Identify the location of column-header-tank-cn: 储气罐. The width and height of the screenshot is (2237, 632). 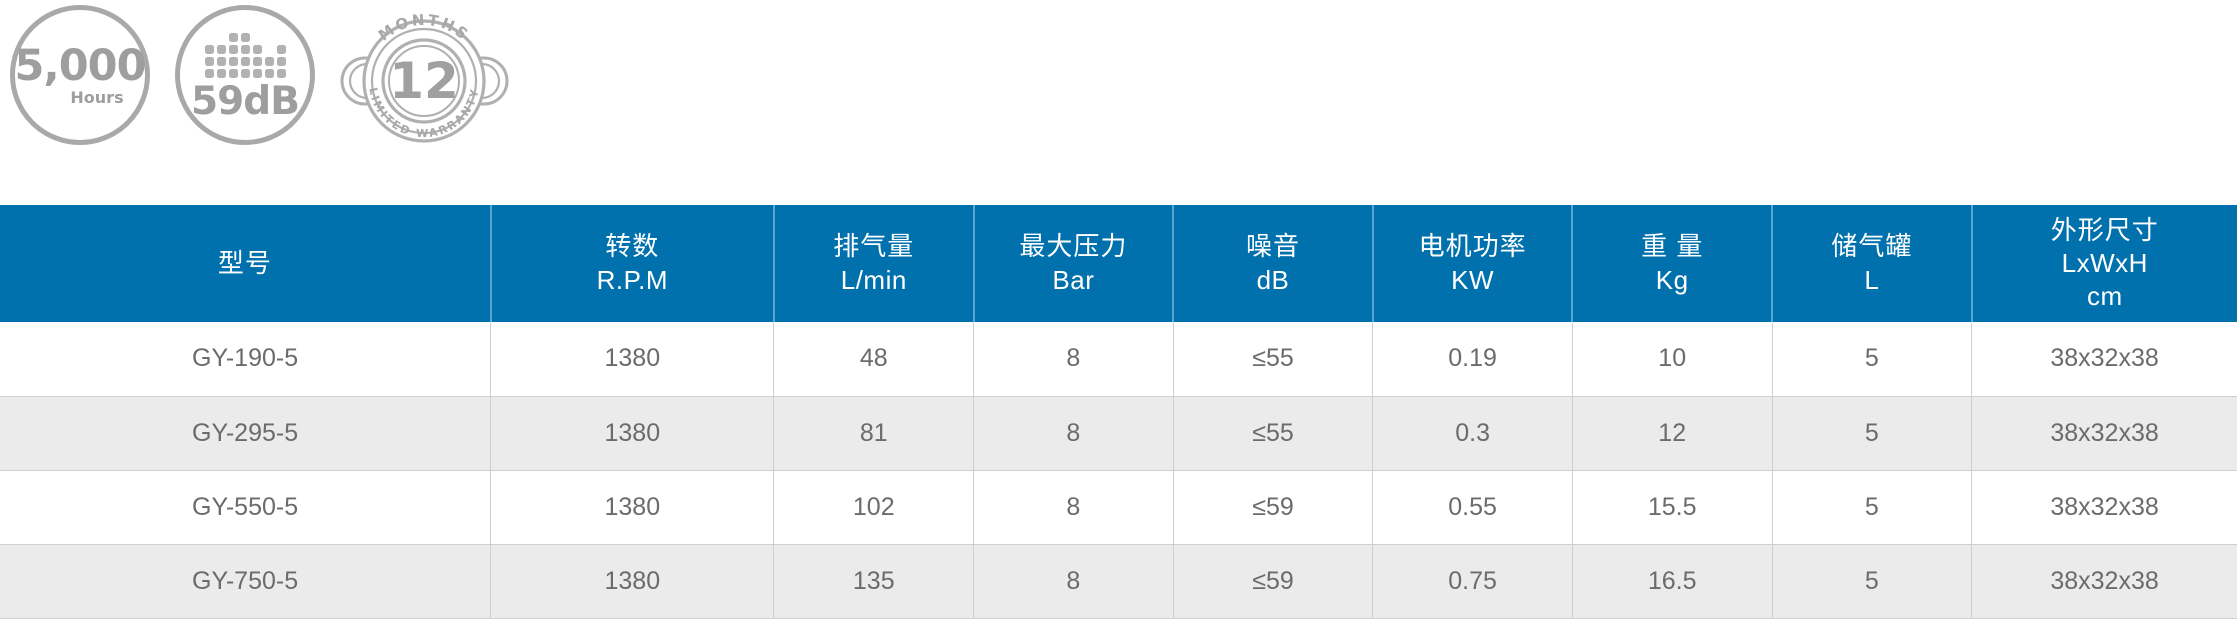
(1872, 246).